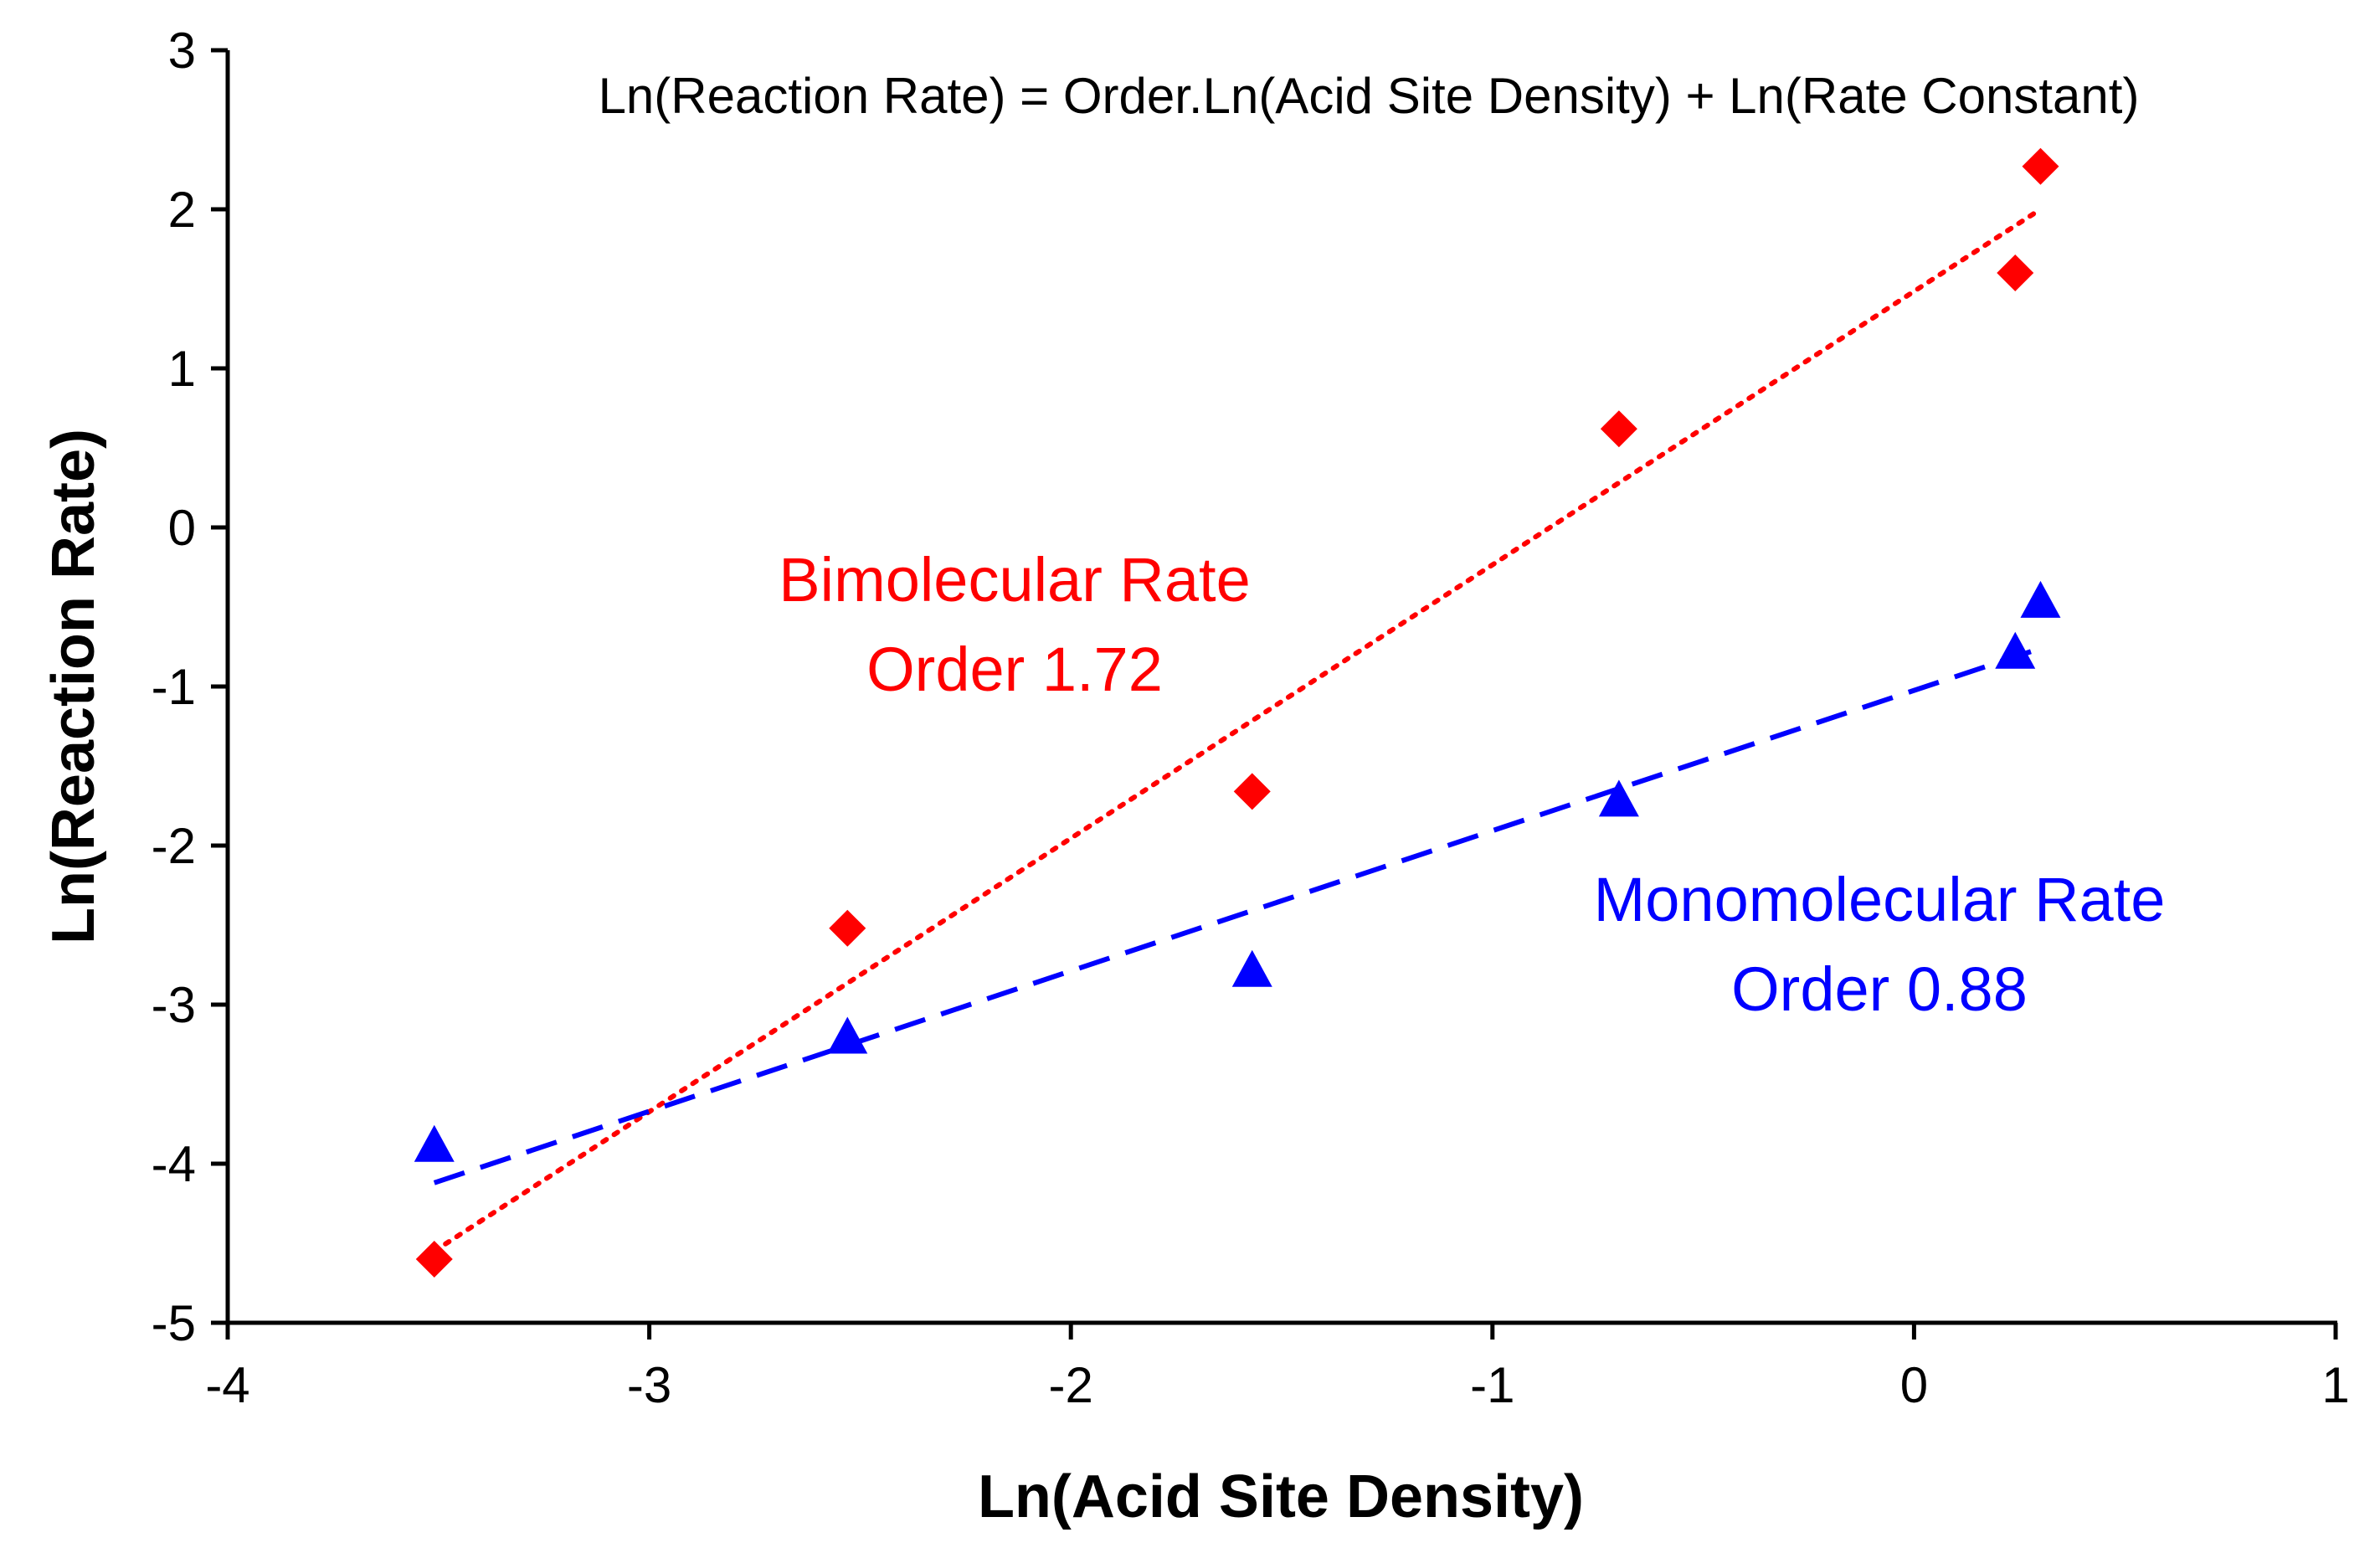 This screenshot has height=1553, width=2380. I want to click on x-tick-label: -4, so click(227, 1385).